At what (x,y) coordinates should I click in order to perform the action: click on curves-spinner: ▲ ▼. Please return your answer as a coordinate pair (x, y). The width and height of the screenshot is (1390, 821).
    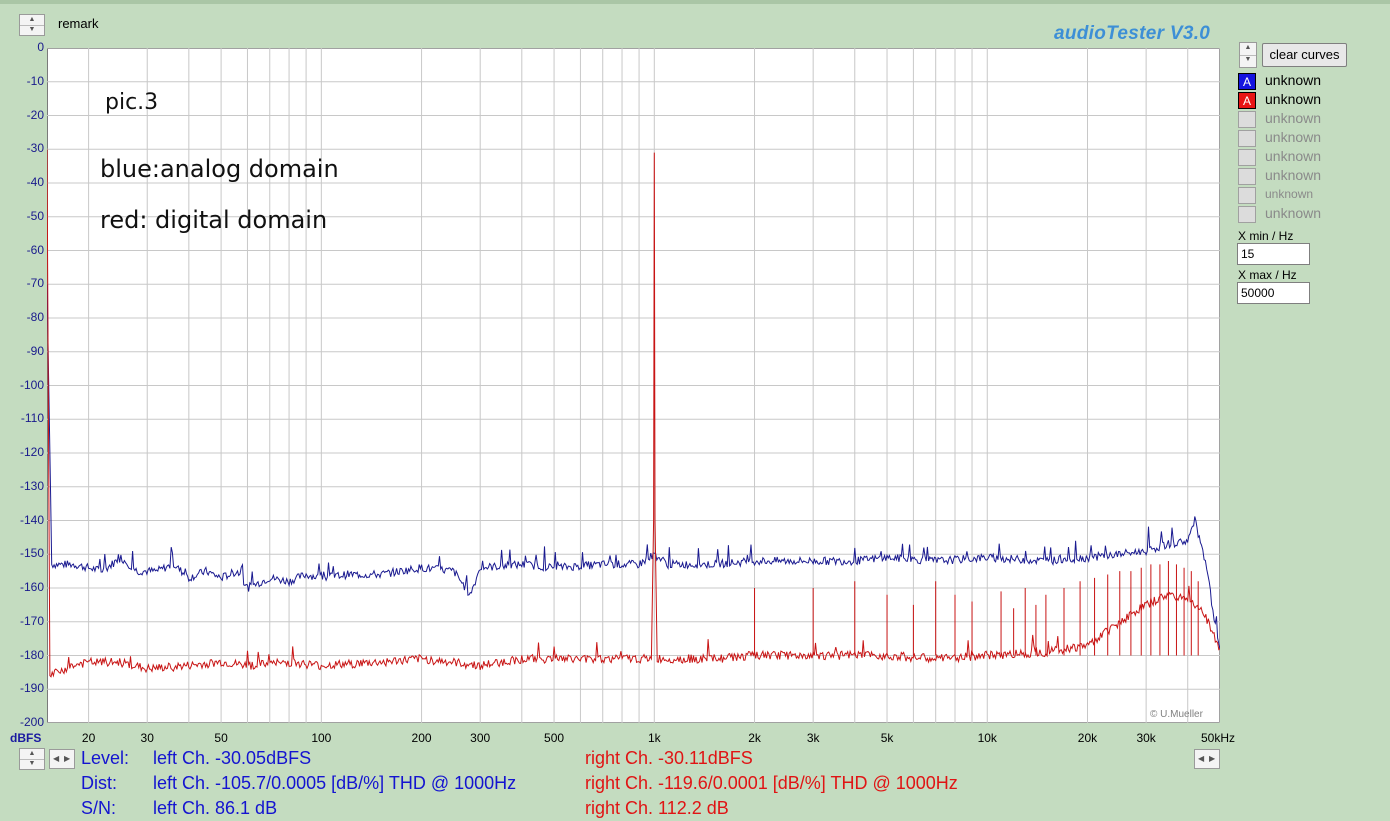
    Looking at the image, I should click on (1248, 55).